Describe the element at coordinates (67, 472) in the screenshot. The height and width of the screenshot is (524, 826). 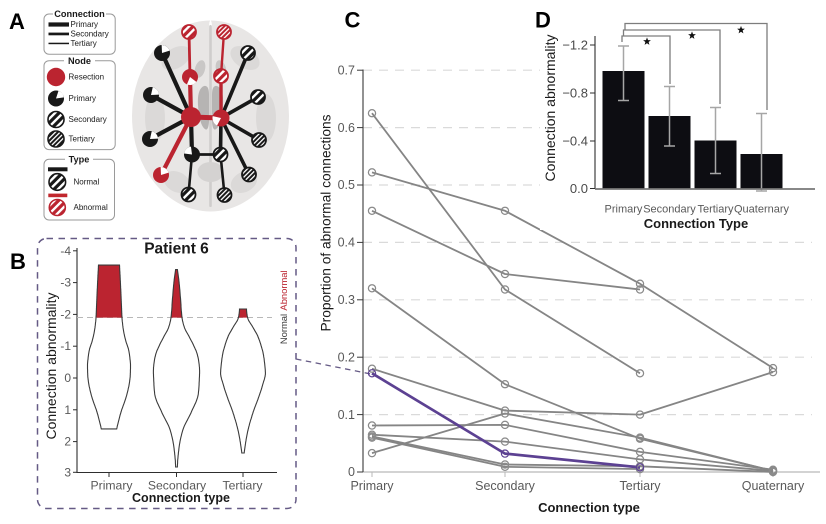
I see `svg-text: 3` at that location.